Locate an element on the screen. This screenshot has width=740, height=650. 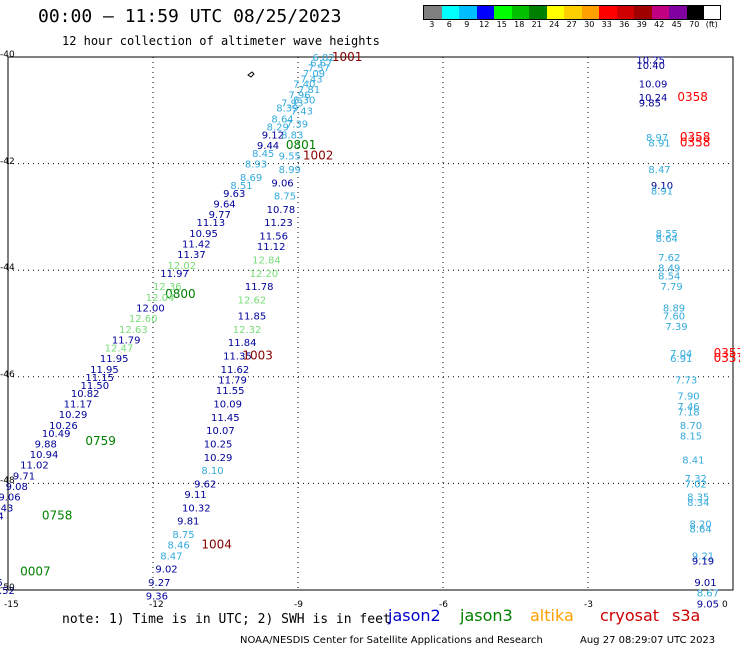
latitude-tick-label: -46 is located at coordinates (7, 374).